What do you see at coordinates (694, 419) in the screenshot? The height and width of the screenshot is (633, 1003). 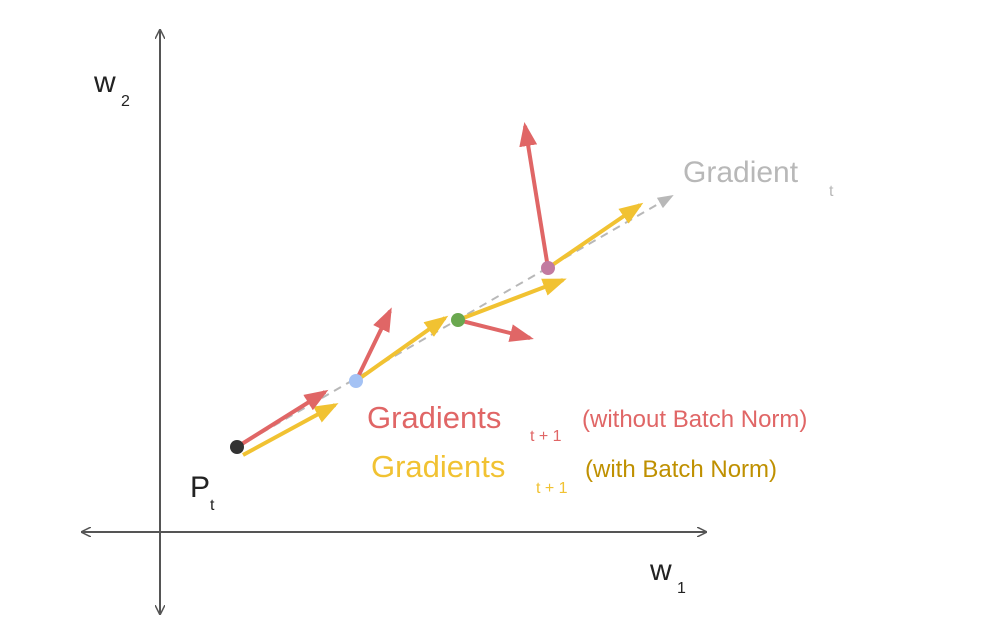 I see `legend-note: (without Batch Norm)` at bounding box center [694, 419].